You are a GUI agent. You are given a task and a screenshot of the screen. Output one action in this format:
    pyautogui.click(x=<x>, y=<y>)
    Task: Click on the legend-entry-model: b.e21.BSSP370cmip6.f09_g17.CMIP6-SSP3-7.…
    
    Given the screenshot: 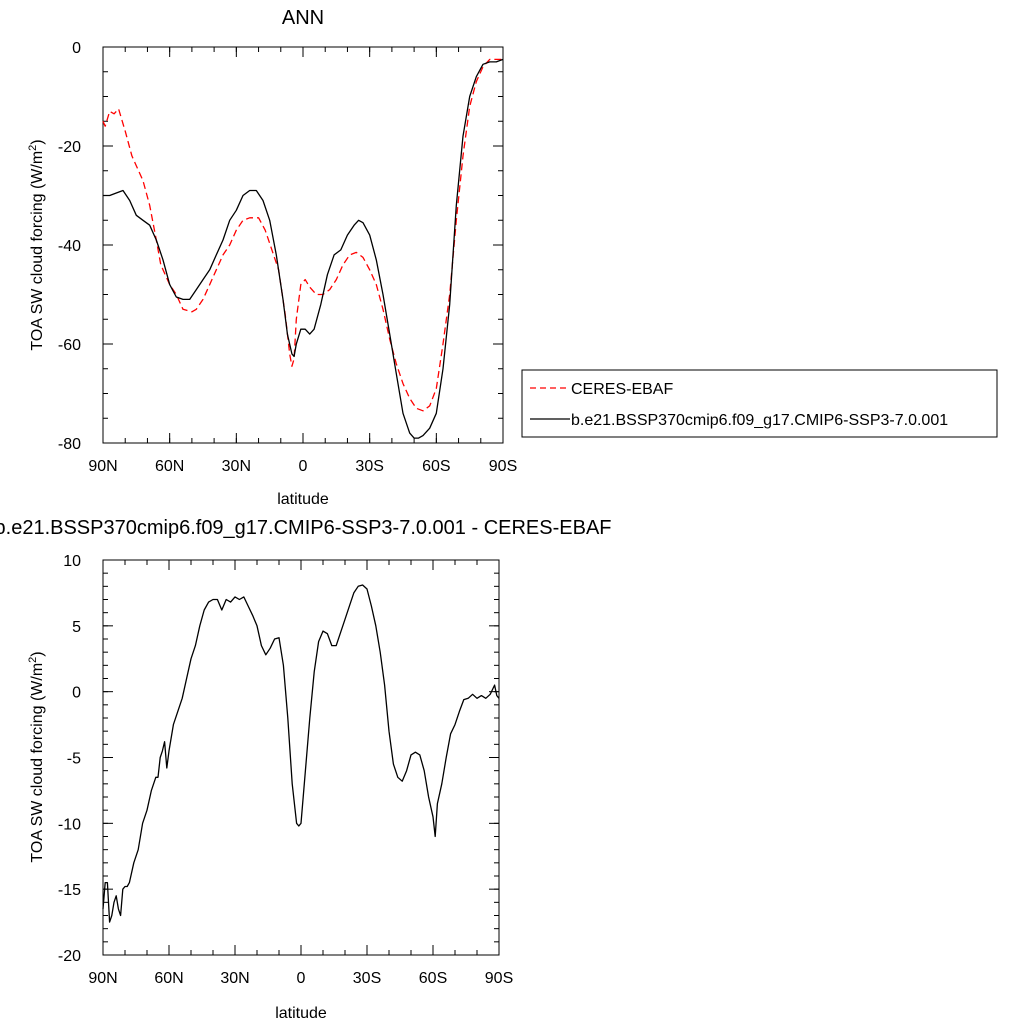 What is the action you would take?
    pyautogui.click(x=759, y=420)
    